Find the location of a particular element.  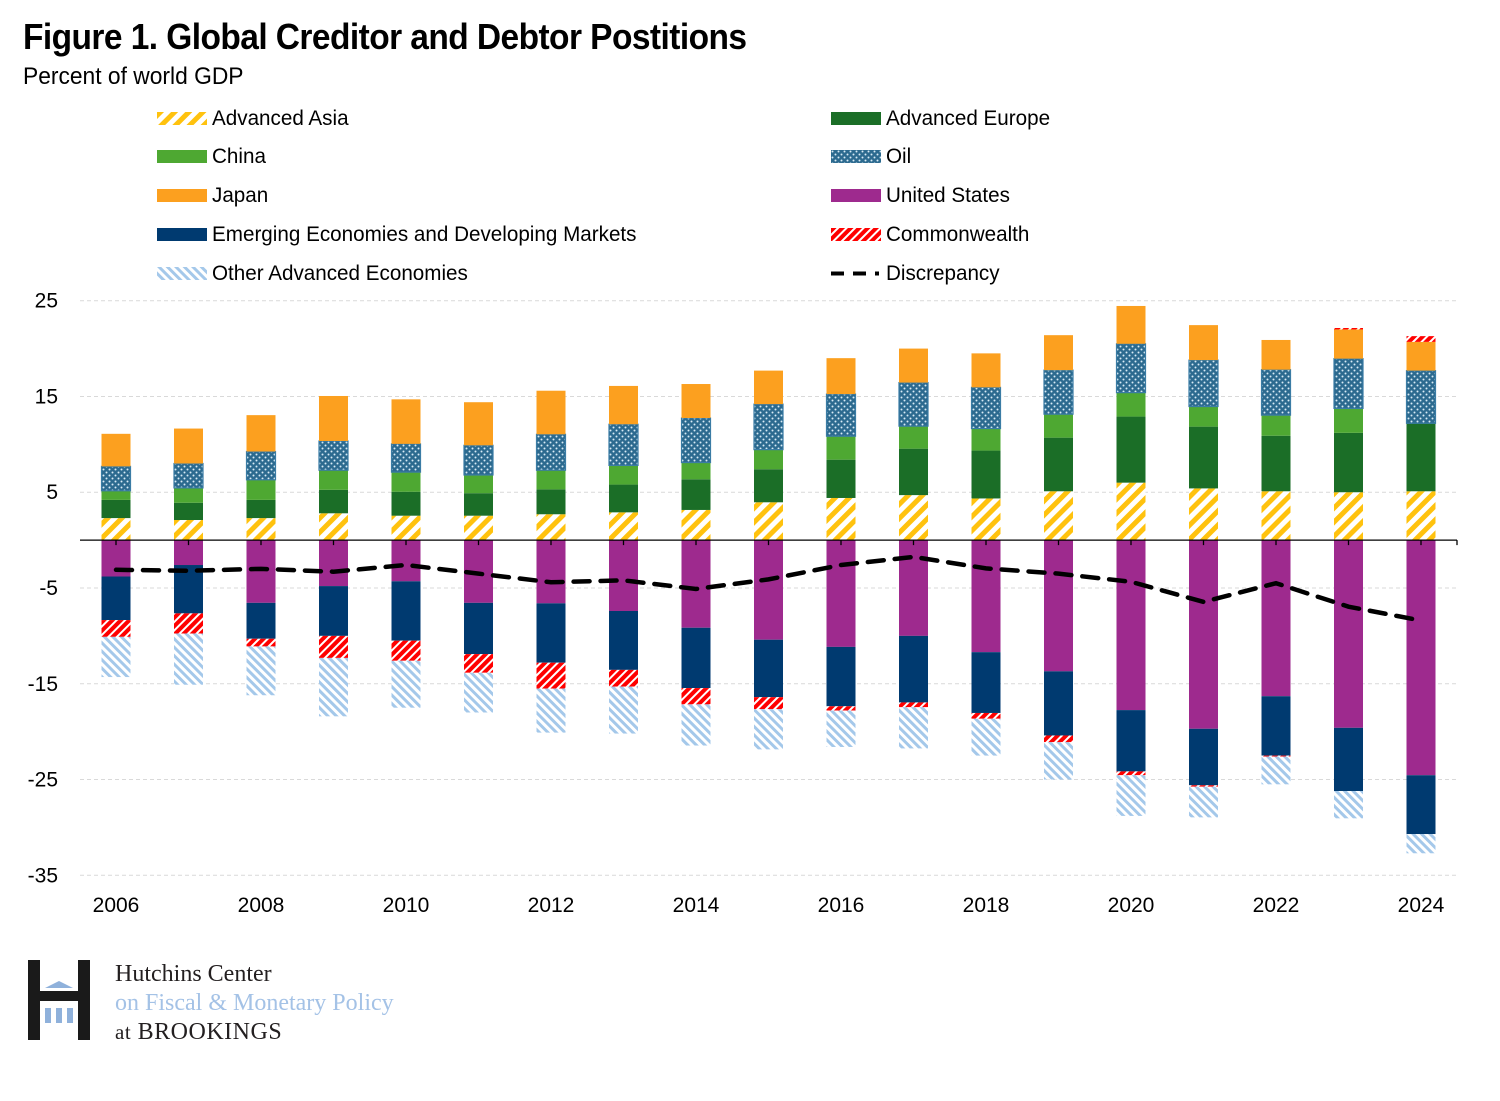

bar-oil-2024 is located at coordinates (1421, 397).